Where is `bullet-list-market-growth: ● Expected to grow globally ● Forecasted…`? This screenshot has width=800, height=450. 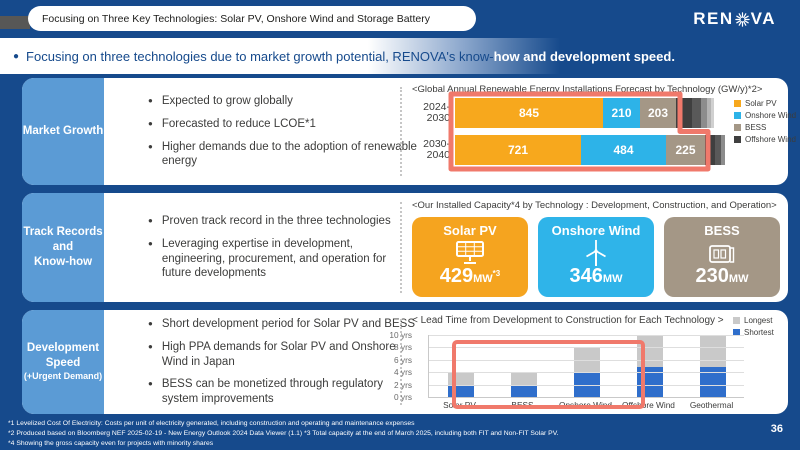 bullet-list-market-growth: ● Expected to grow globally ● Forecasted… is located at coordinates (272, 131).